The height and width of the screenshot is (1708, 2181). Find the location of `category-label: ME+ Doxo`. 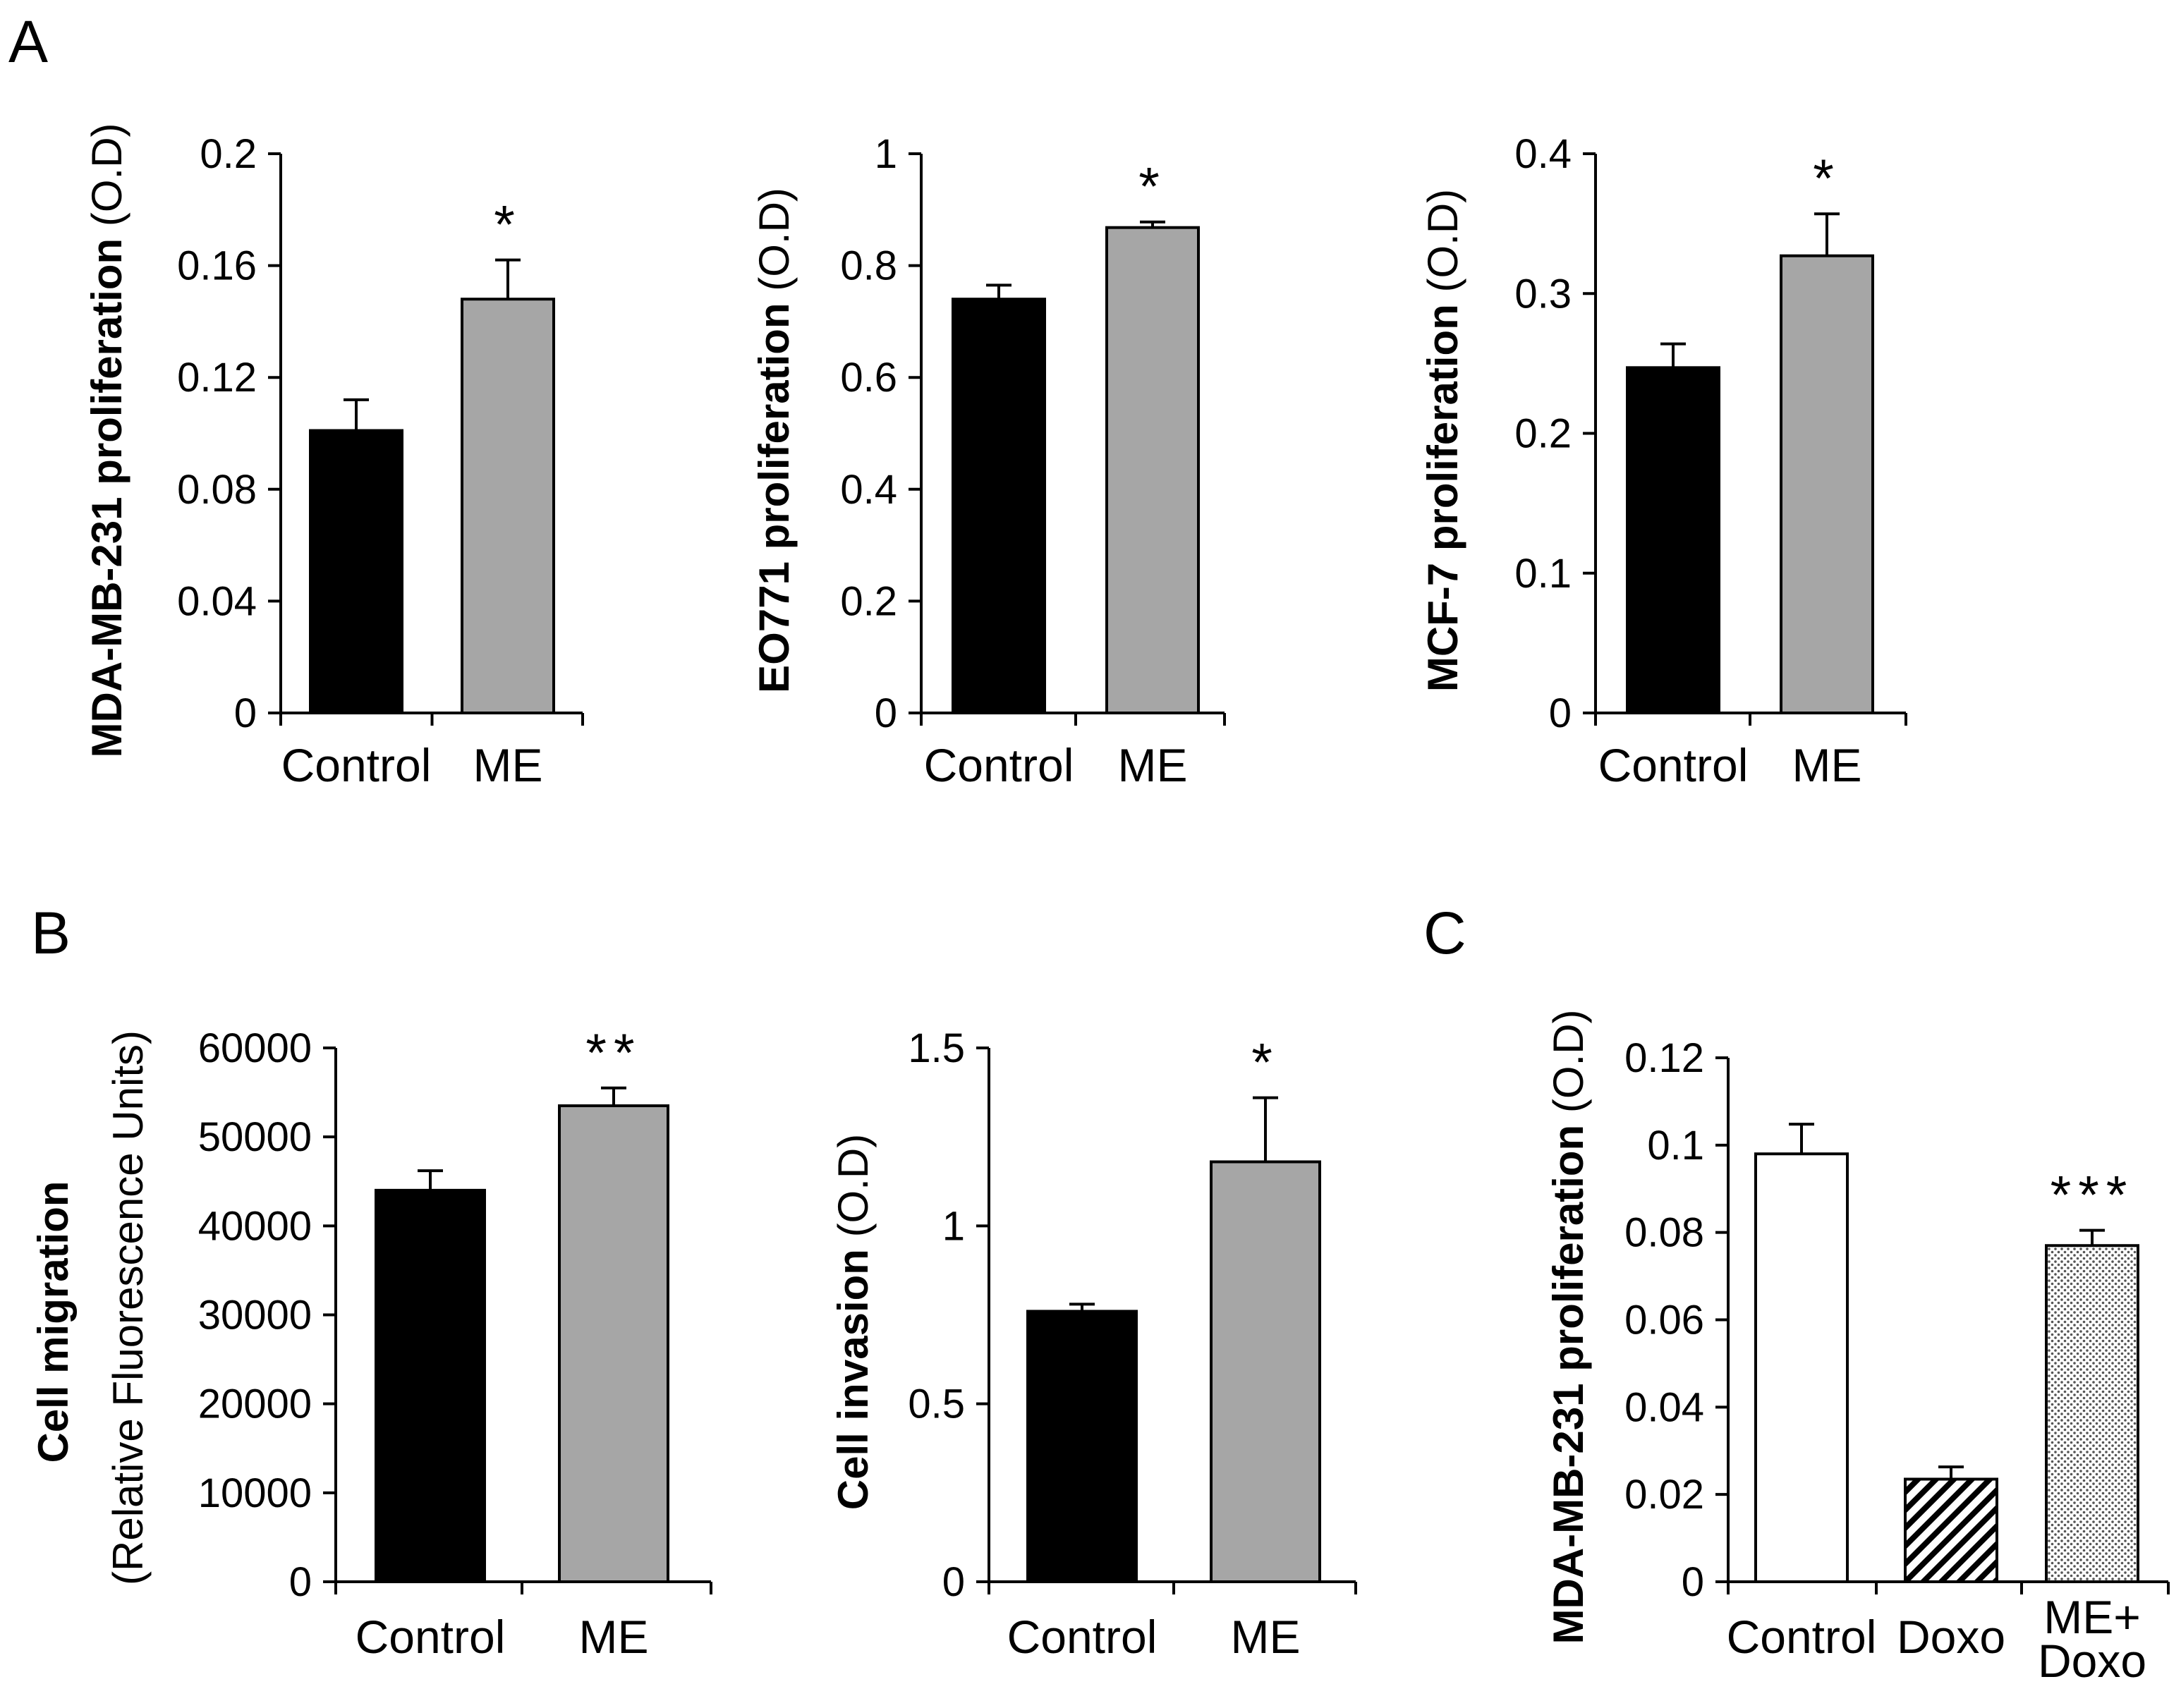

category-label: ME+ Doxo is located at coordinates (2092, 1639).